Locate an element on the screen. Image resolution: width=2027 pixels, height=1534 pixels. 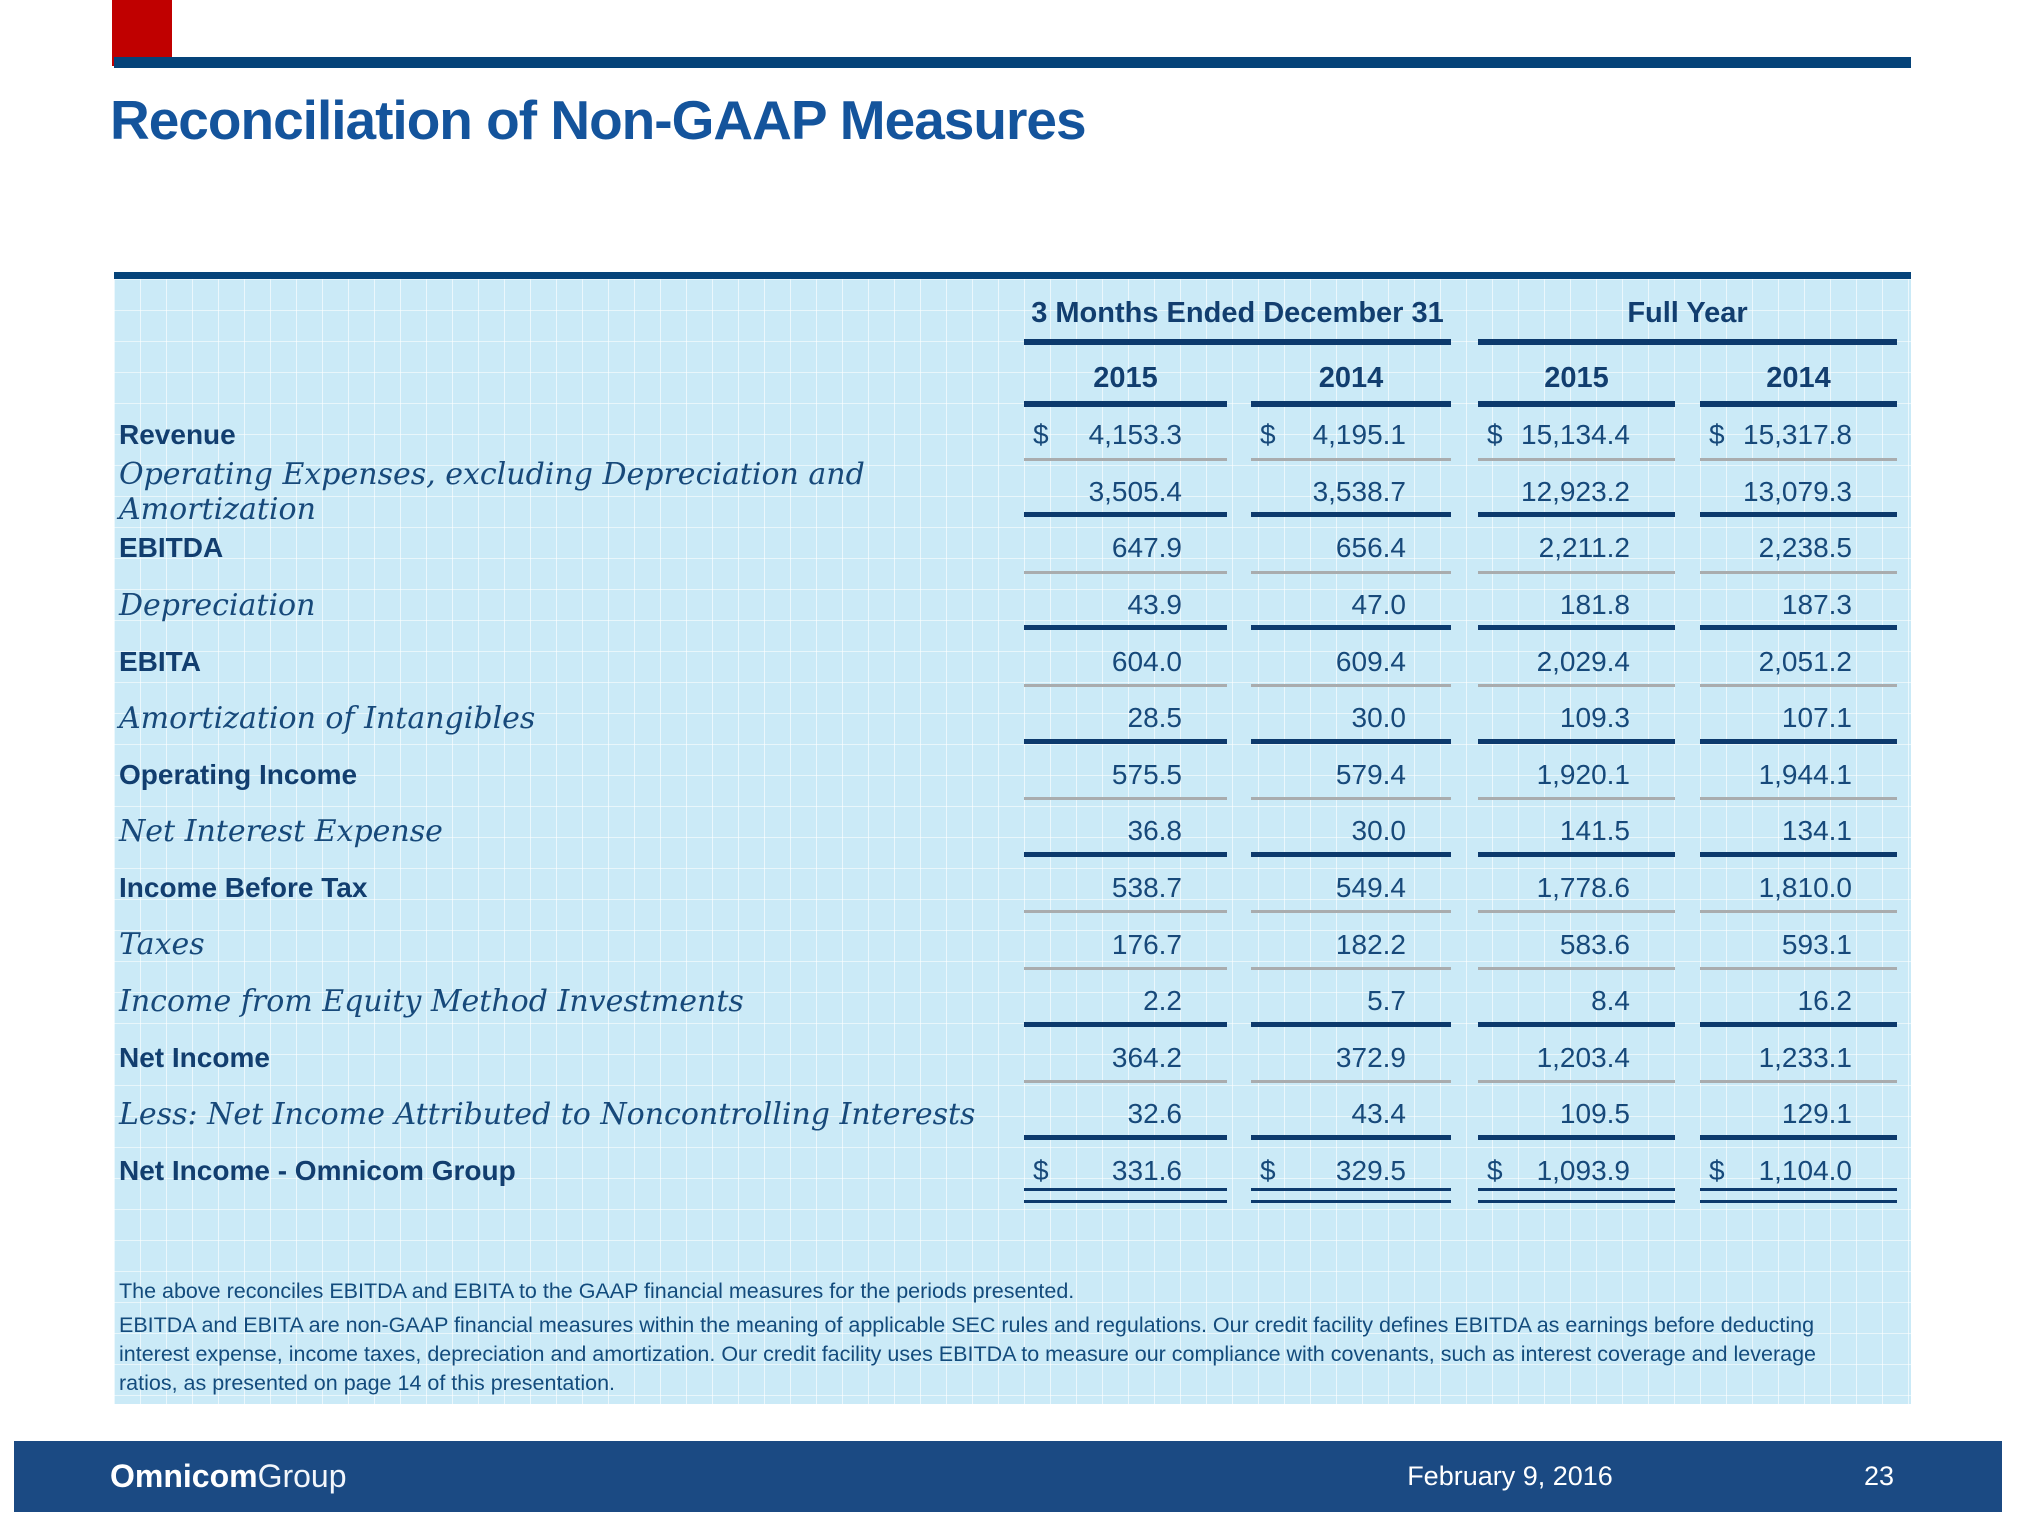
value-cell: 647.9 is located at coordinates (1125, 548).